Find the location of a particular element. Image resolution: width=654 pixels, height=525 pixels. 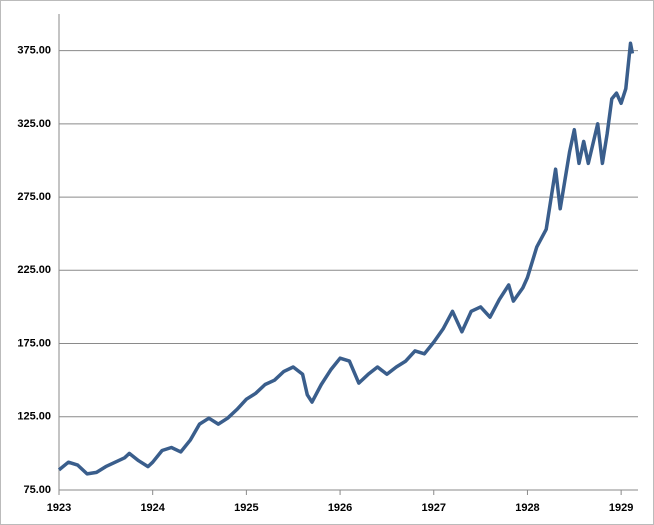

x-tick-label: 1928 is located at coordinates (527, 508).